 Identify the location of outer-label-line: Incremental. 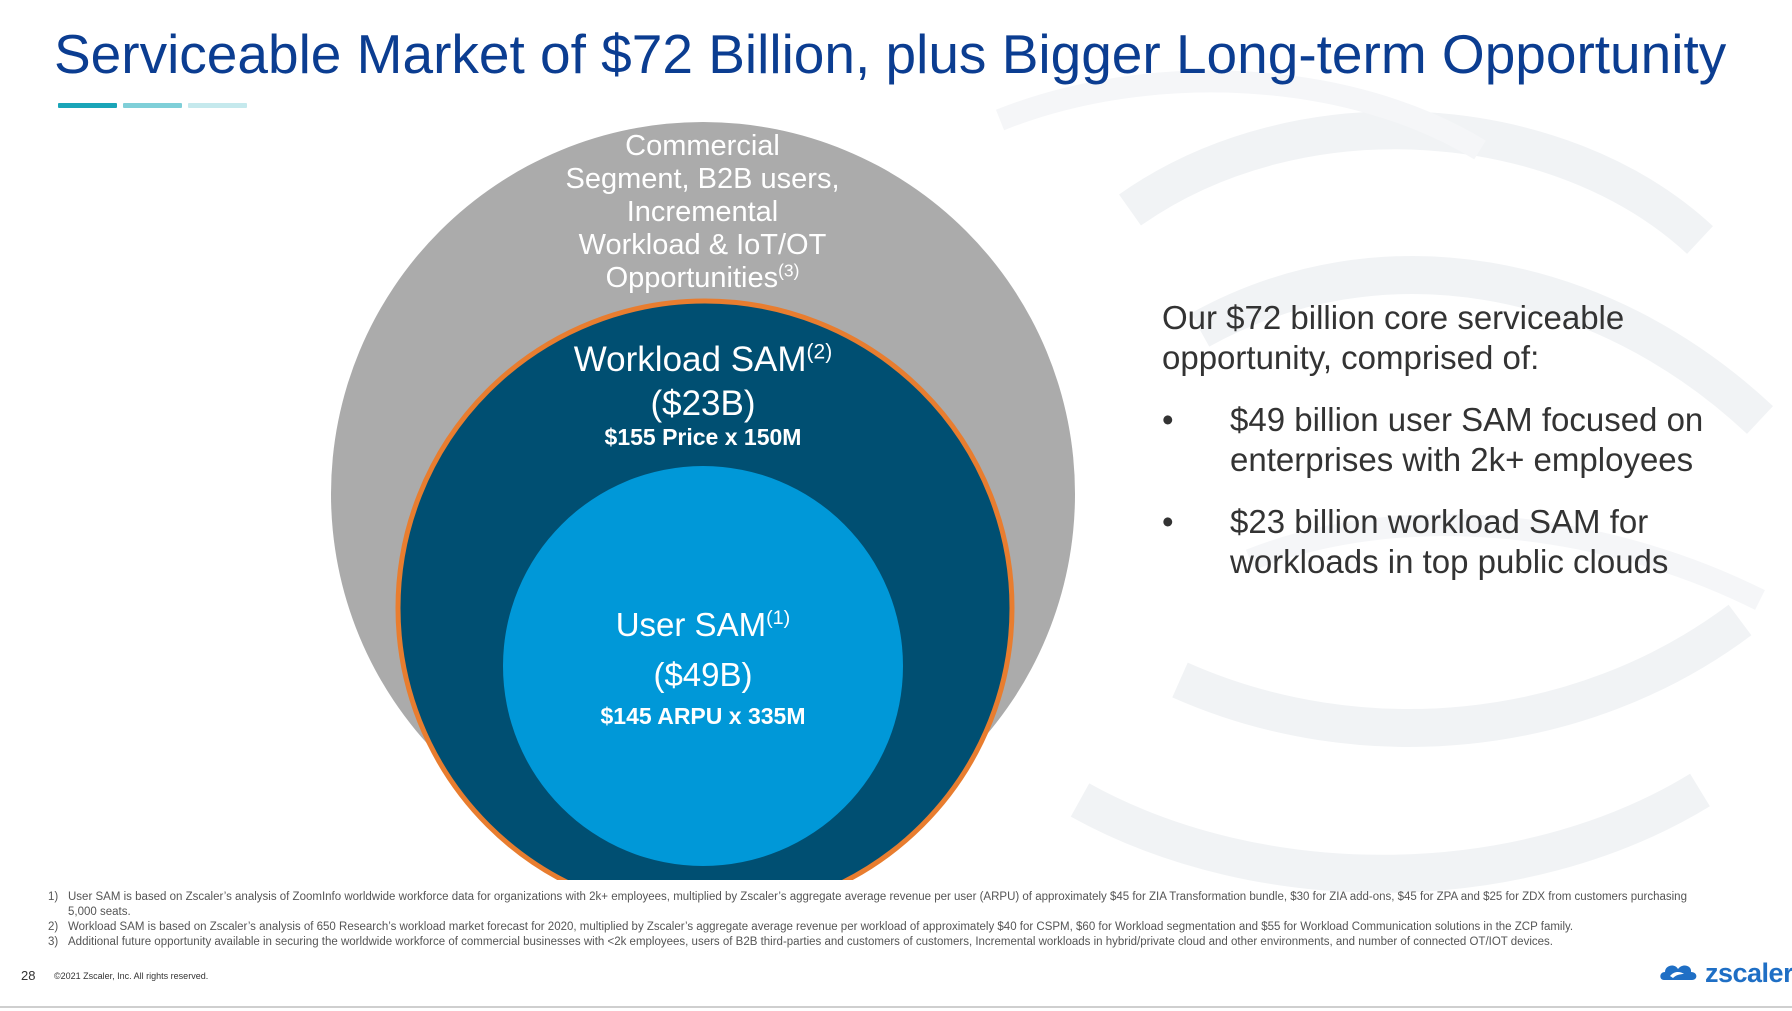
(702, 212).